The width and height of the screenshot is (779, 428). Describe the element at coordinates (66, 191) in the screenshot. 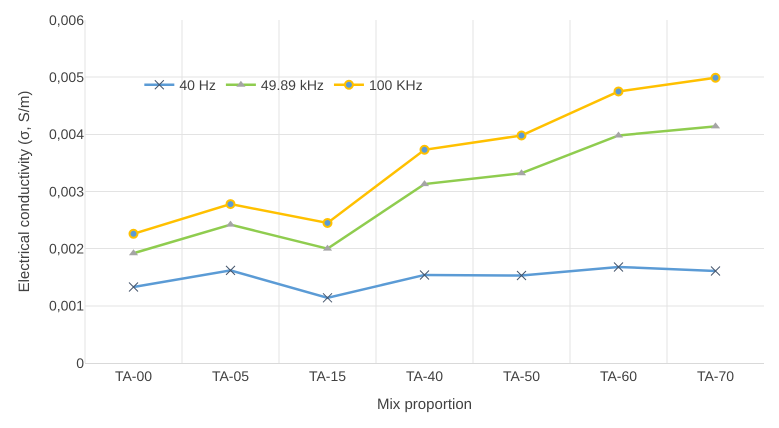

I see `y-tick-label: 0,003` at that location.